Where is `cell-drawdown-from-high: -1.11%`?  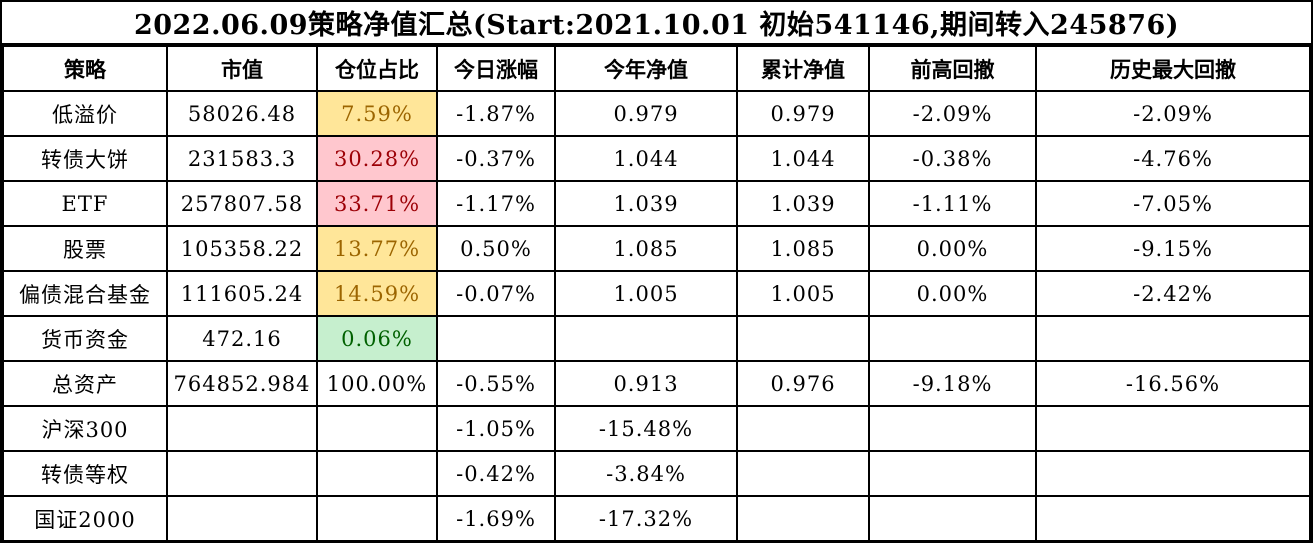 cell-drawdown-from-high: -1.11% is located at coordinates (952, 203).